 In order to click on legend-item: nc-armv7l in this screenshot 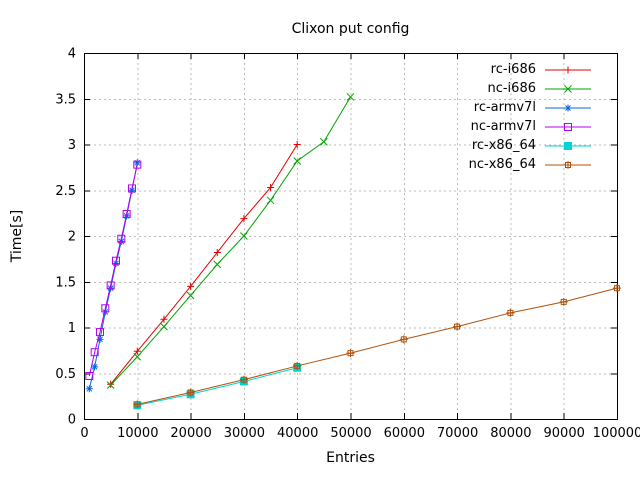, I will do `click(531, 126)`.